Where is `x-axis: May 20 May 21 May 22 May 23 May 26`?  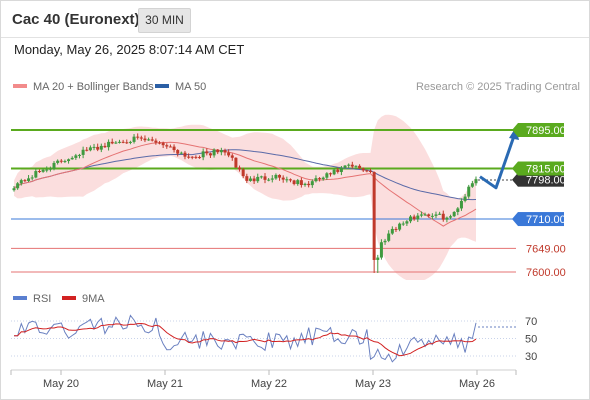 x-axis: May 20 May 21 May 22 May 23 May 26 is located at coordinates (263, 380).